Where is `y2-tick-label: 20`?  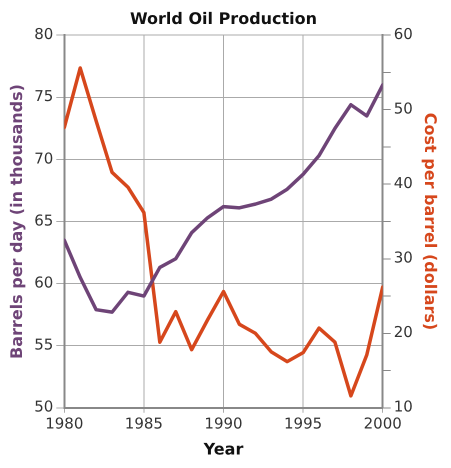
y2-tick-label: 20 is located at coordinates (403, 332).